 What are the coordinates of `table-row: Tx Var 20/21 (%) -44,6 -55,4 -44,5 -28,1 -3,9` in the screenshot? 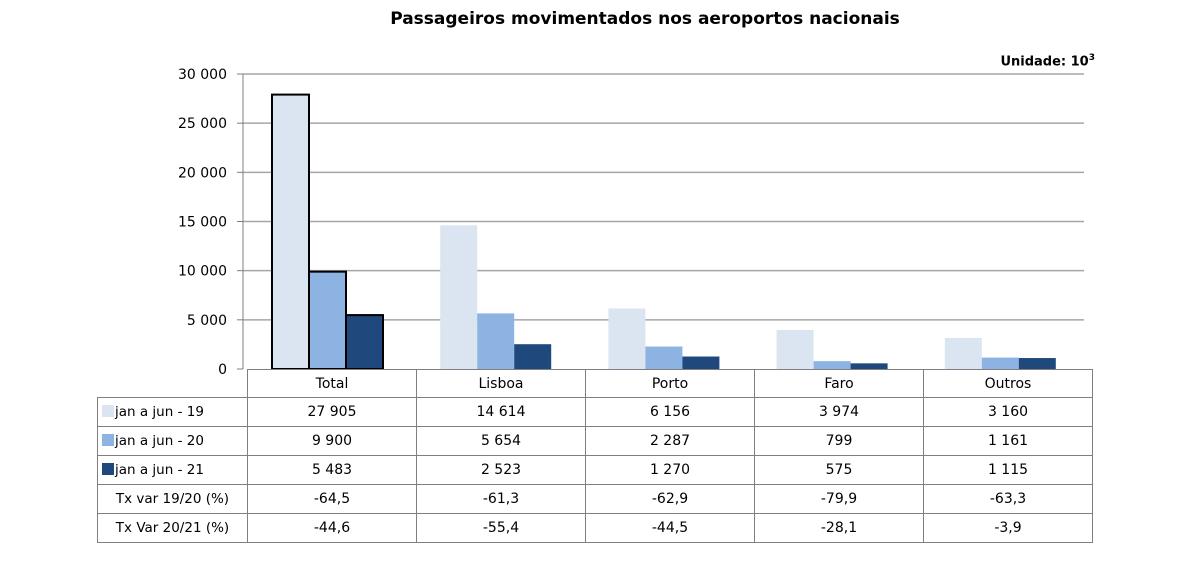 It's located at (595, 528).